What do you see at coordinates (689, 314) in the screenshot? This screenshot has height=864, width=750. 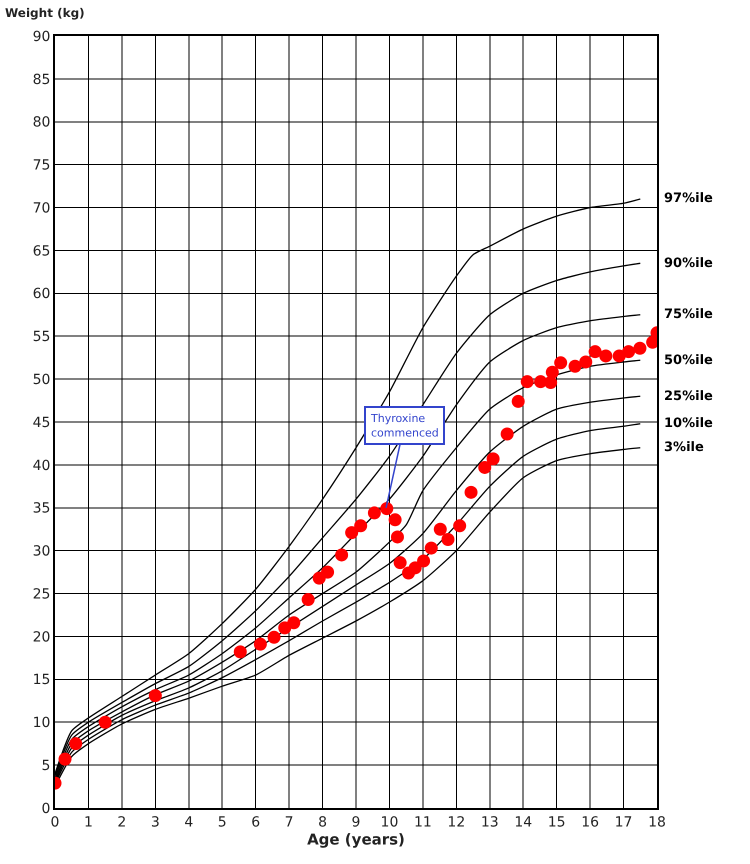 I see `series-label: 75%ile` at bounding box center [689, 314].